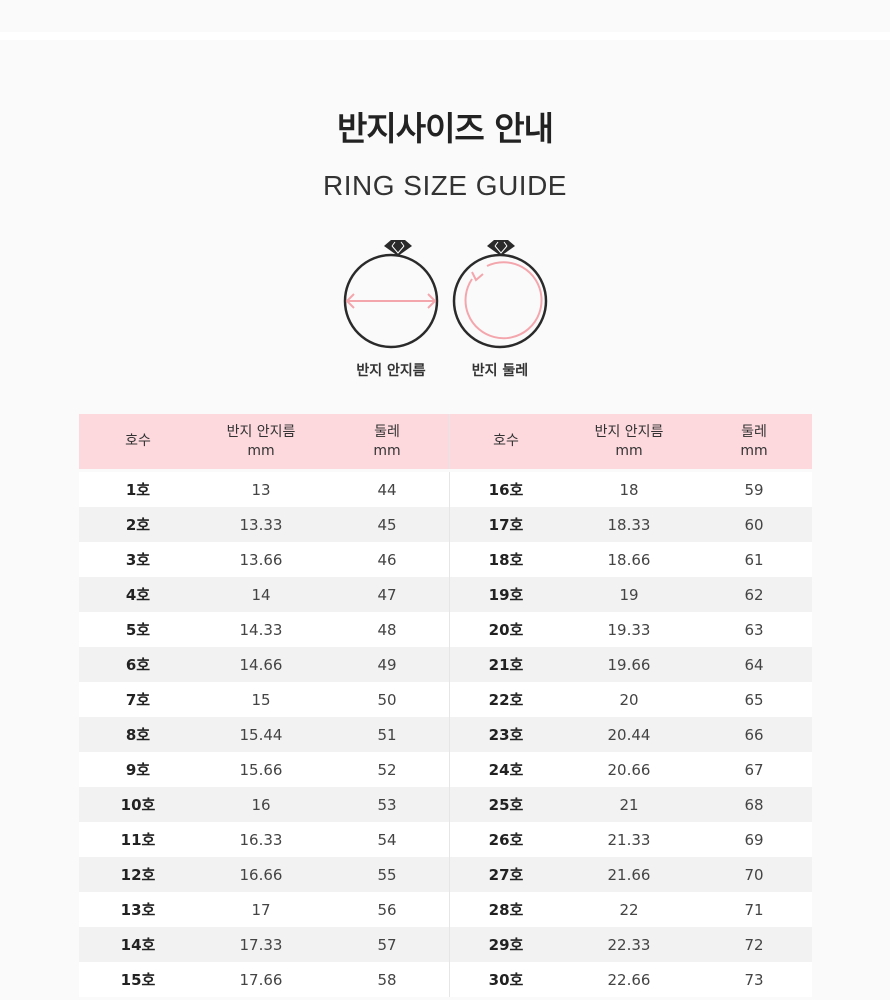  I want to click on table-row: 1호 13 44, so click(264, 488).